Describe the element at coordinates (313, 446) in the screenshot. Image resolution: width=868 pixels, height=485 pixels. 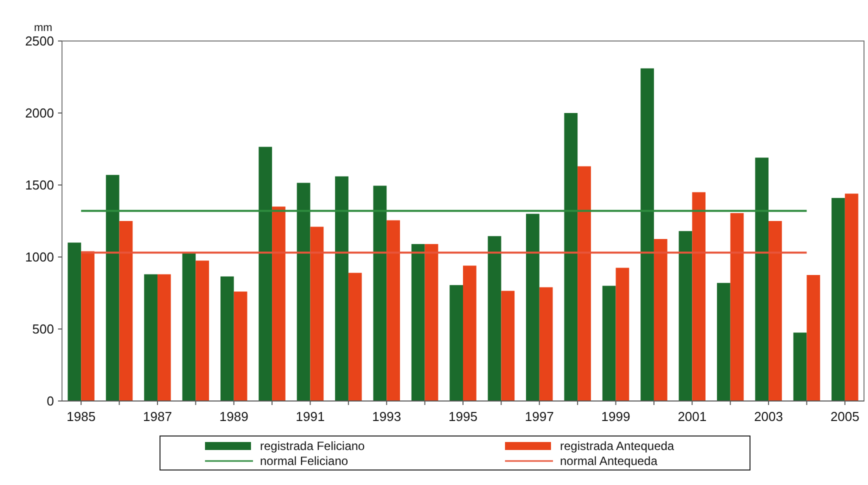
I see `legend-label: registrada Feliciano` at that location.